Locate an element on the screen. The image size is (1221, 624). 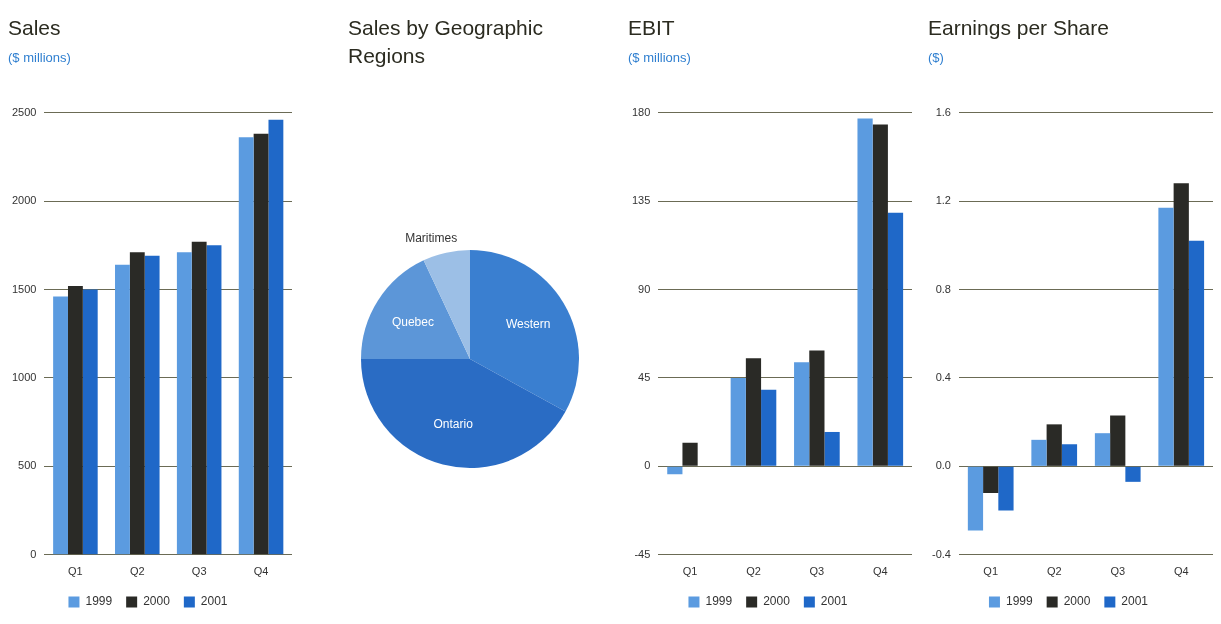
slice-label: Quebec is located at coordinates (412, 322).